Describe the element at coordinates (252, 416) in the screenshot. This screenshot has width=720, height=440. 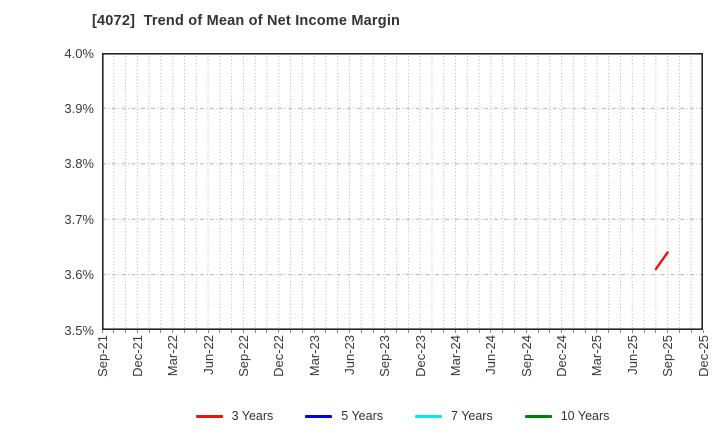
I see `legend-label: 3 Years` at that location.